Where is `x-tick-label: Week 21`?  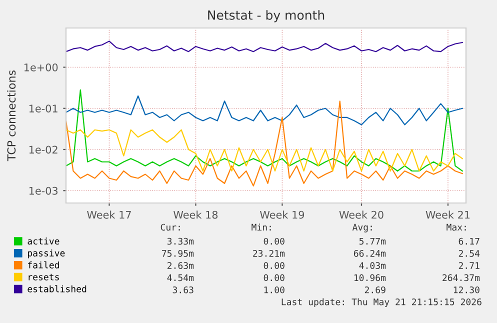 x-tick-label: Week 21 is located at coordinates (448, 214).